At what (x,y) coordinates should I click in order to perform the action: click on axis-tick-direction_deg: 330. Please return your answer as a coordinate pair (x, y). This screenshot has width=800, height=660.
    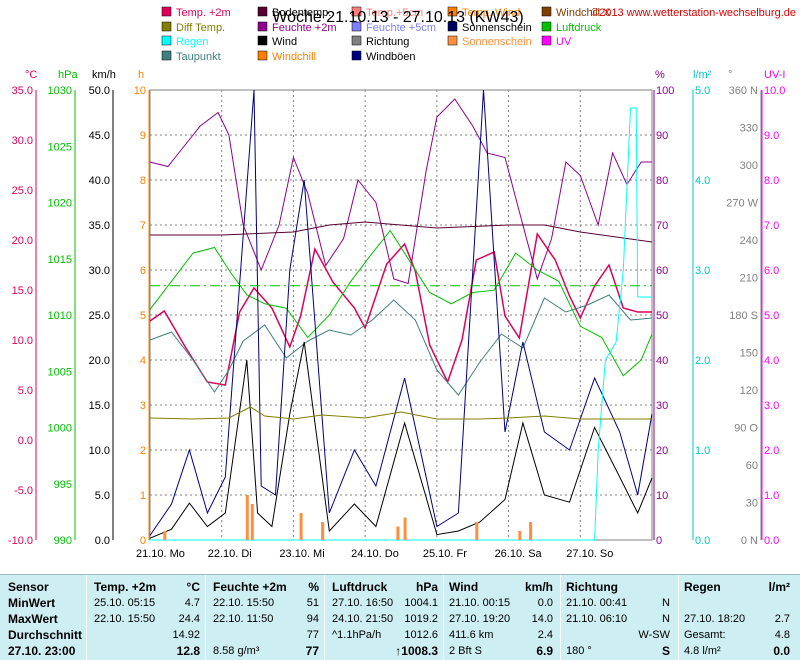
    Looking at the image, I should click on (749, 129).